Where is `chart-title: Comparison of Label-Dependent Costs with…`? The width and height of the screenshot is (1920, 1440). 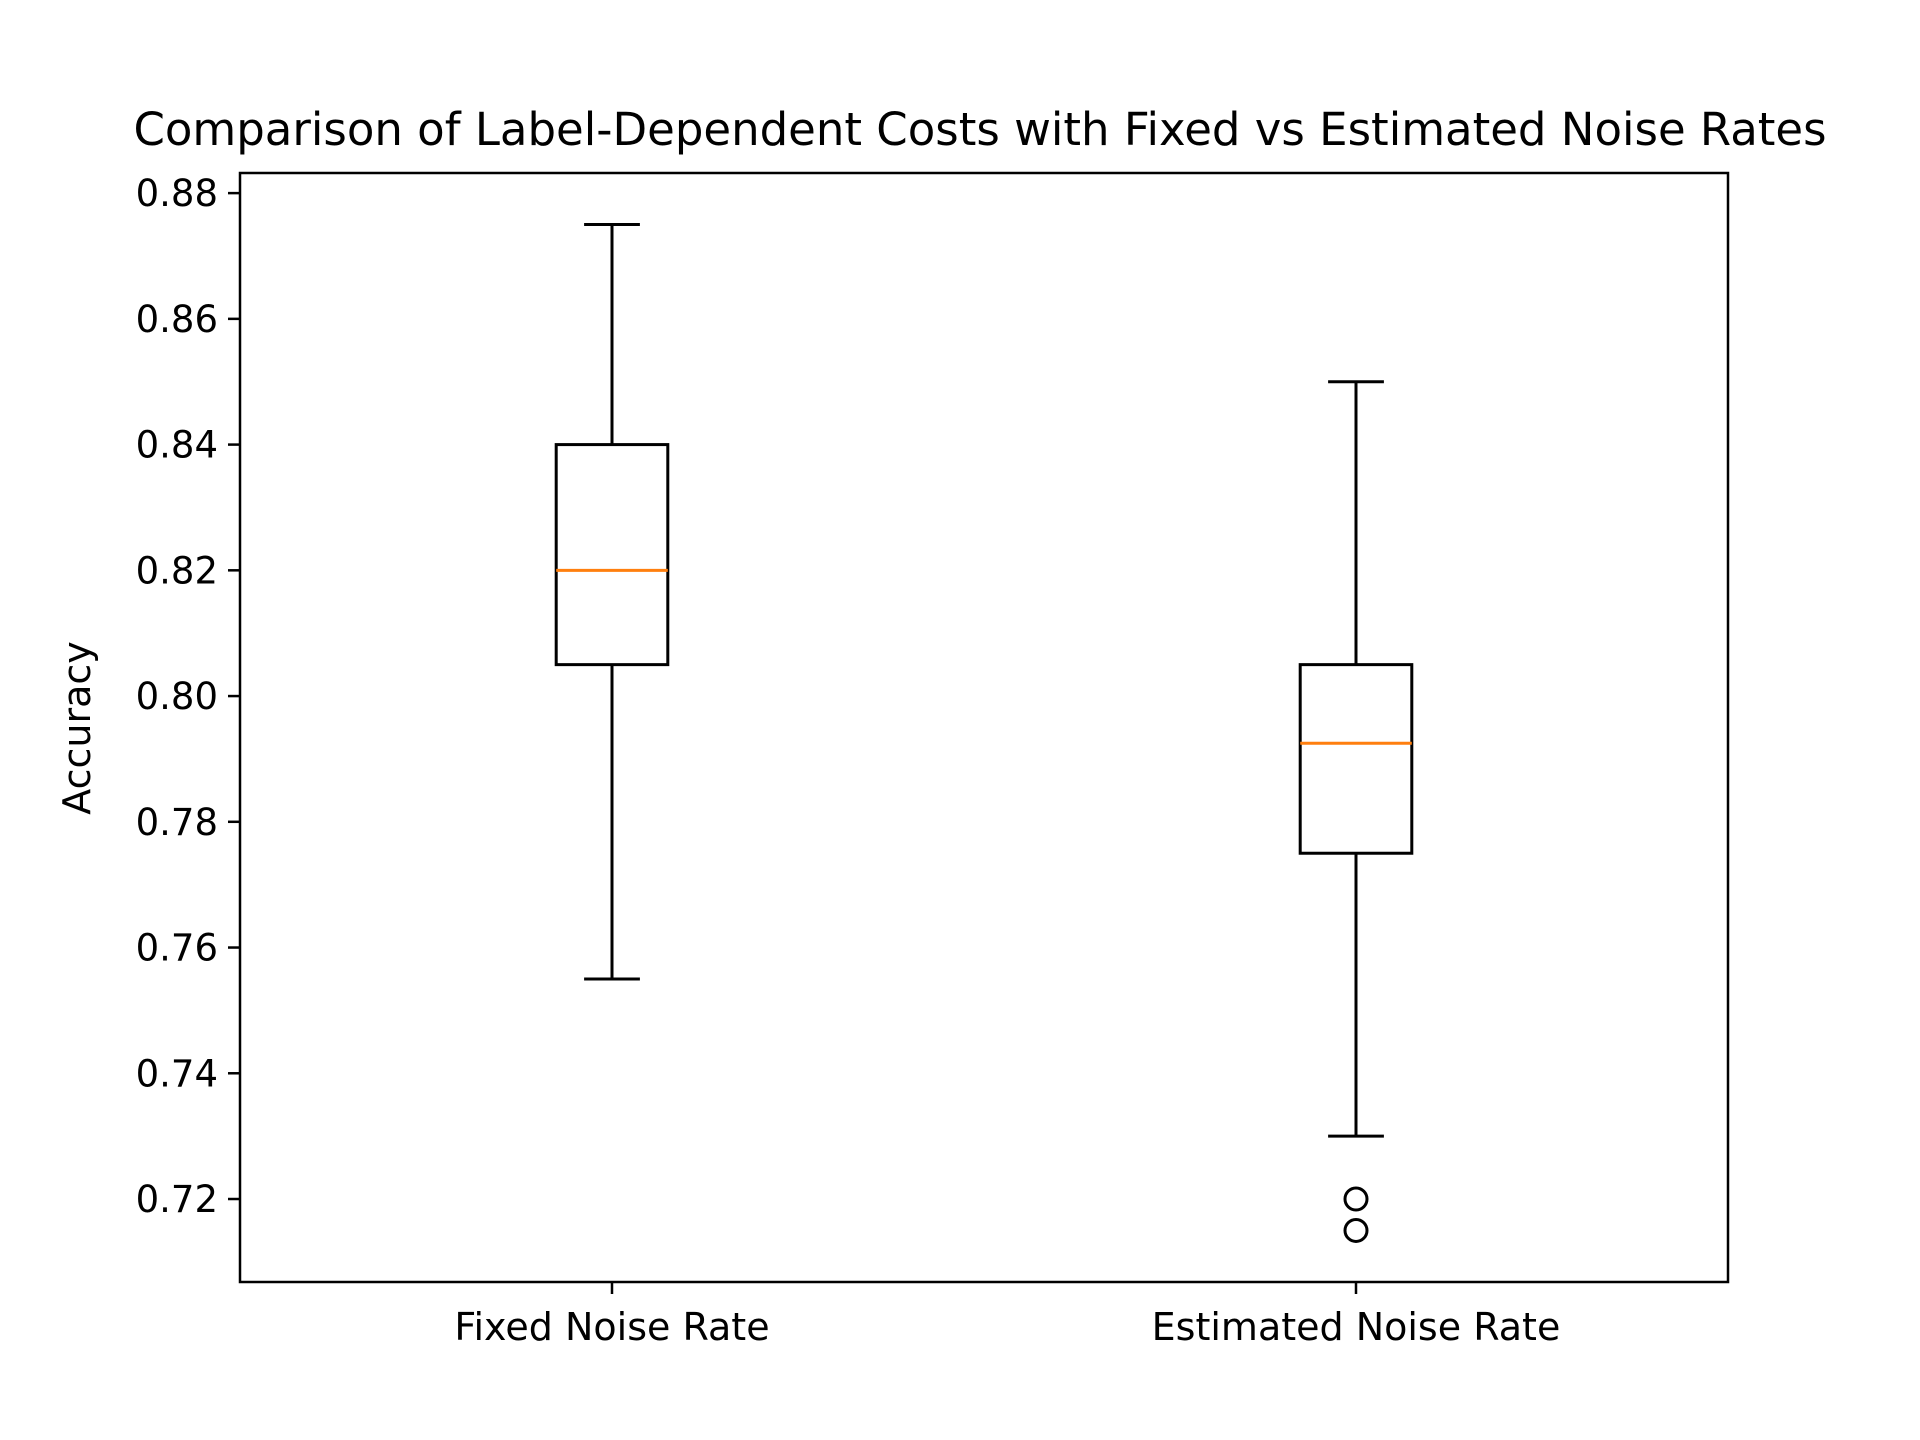
chart-title: Comparison of Label-Dependent Costs with… is located at coordinates (979, 129).